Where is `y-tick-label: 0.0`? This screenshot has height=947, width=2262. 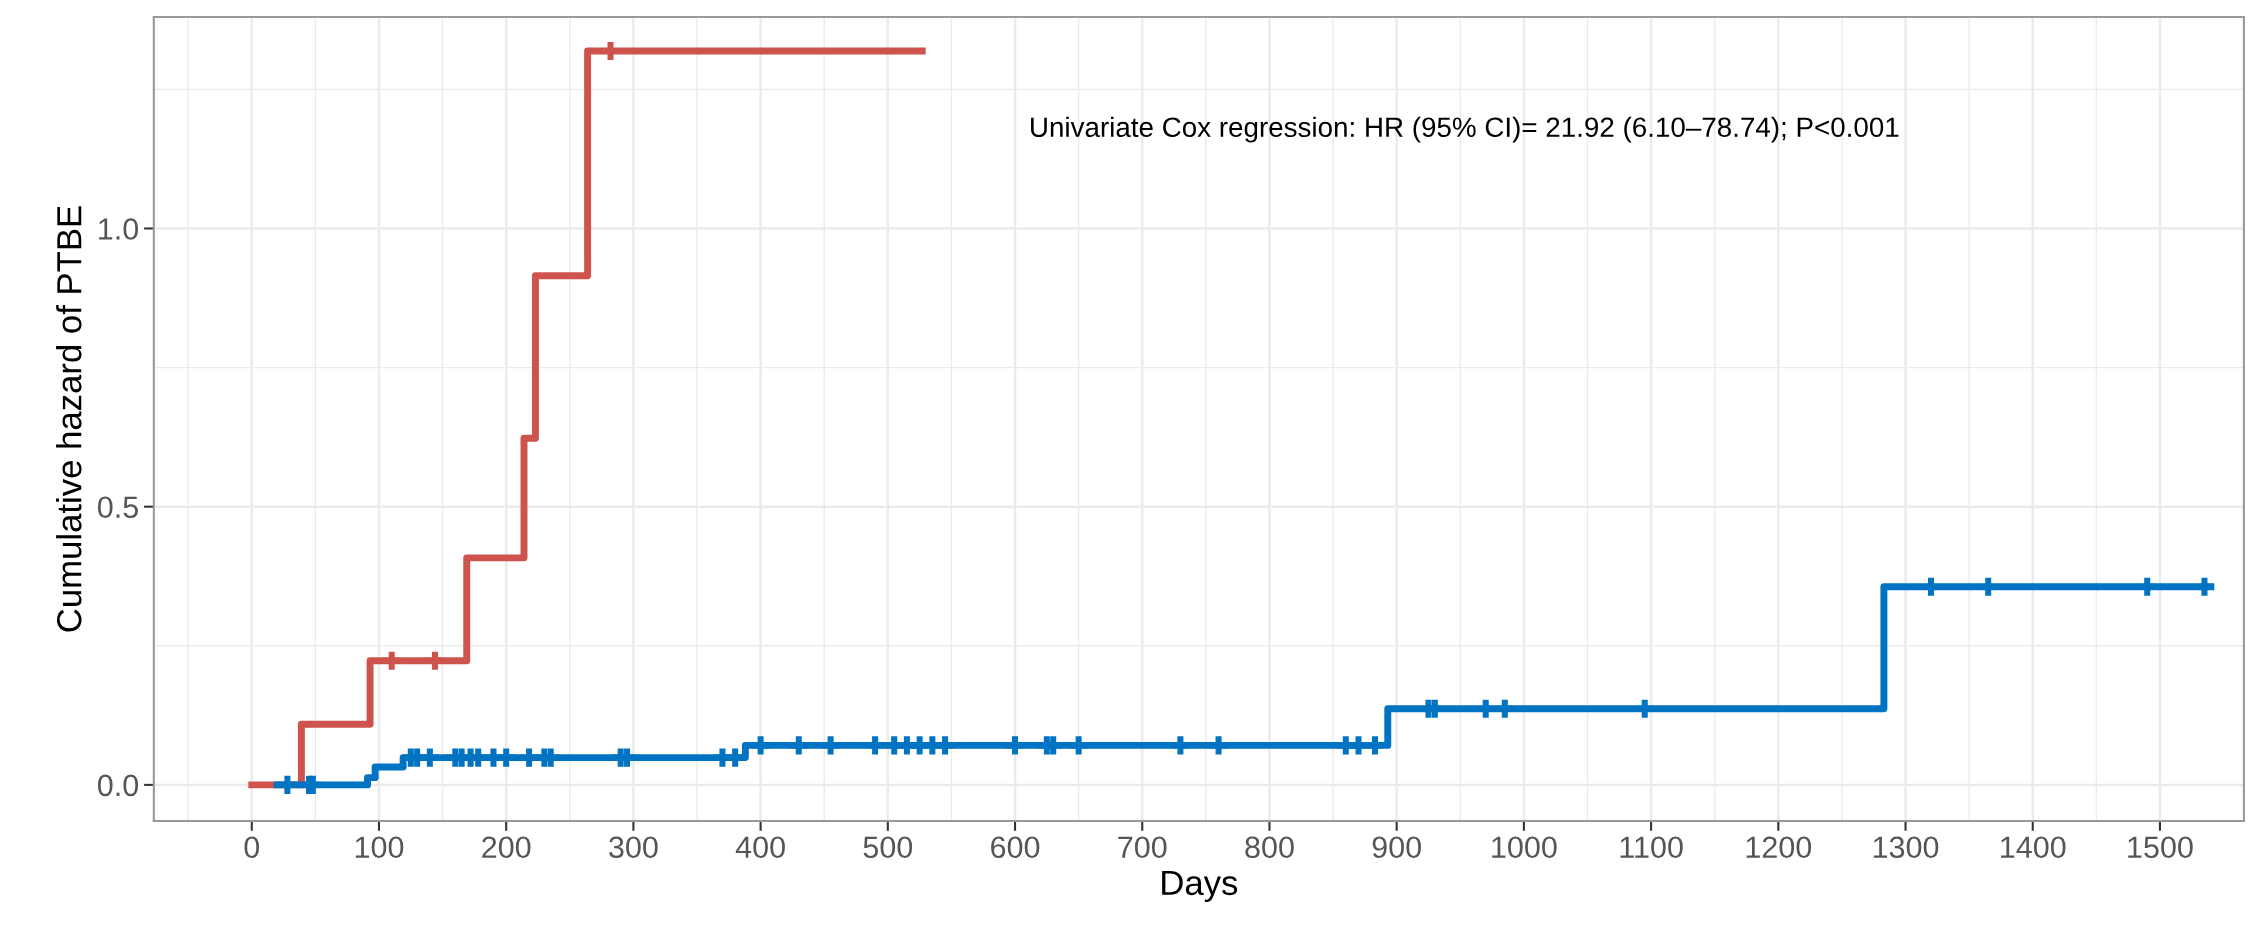 y-tick-label: 0.0 is located at coordinates (118, 785).